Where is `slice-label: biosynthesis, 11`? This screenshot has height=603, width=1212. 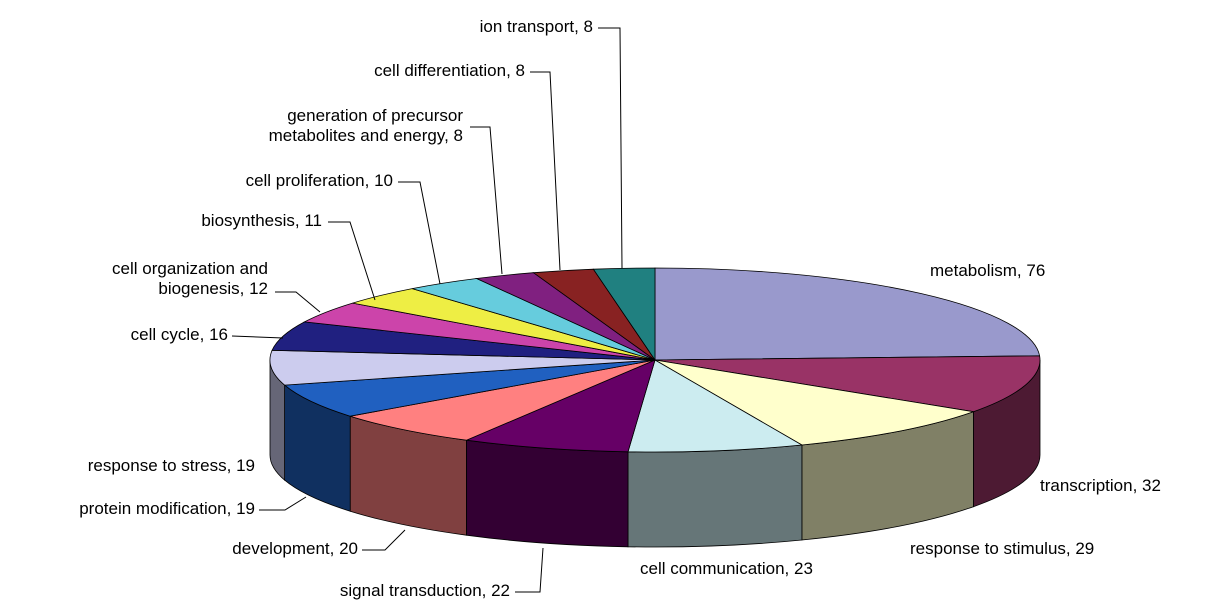 slice-label: biosynthesis, 11 is located at coordinates (261, 220).